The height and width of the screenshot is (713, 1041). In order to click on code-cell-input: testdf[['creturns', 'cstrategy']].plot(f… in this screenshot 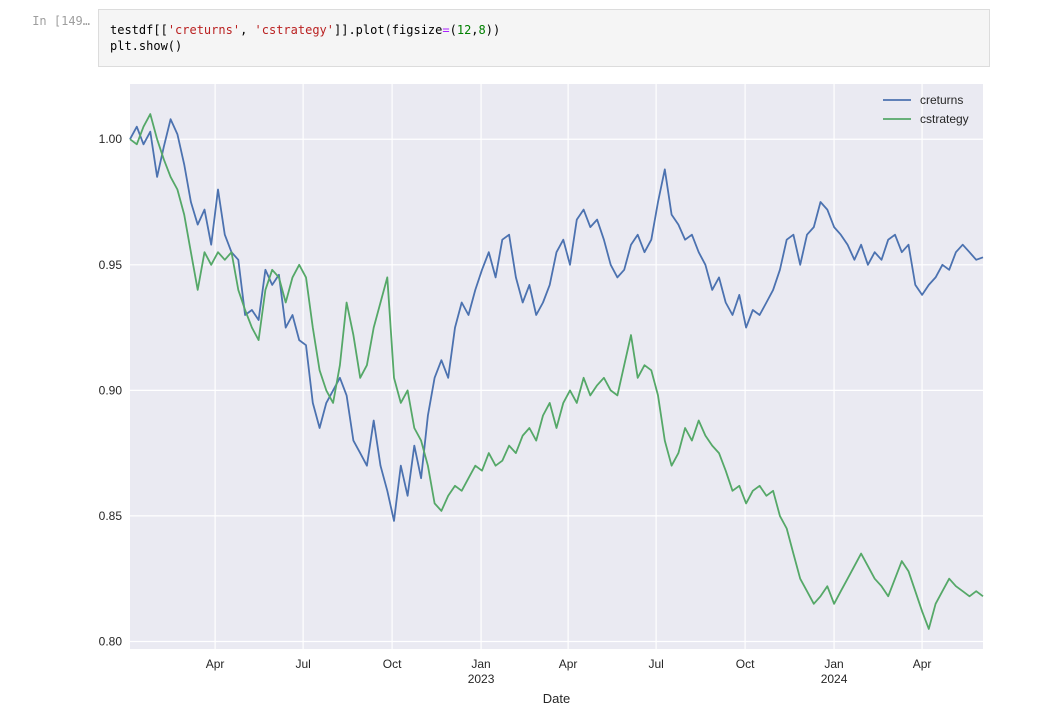, I will do `click(544, 38)`.